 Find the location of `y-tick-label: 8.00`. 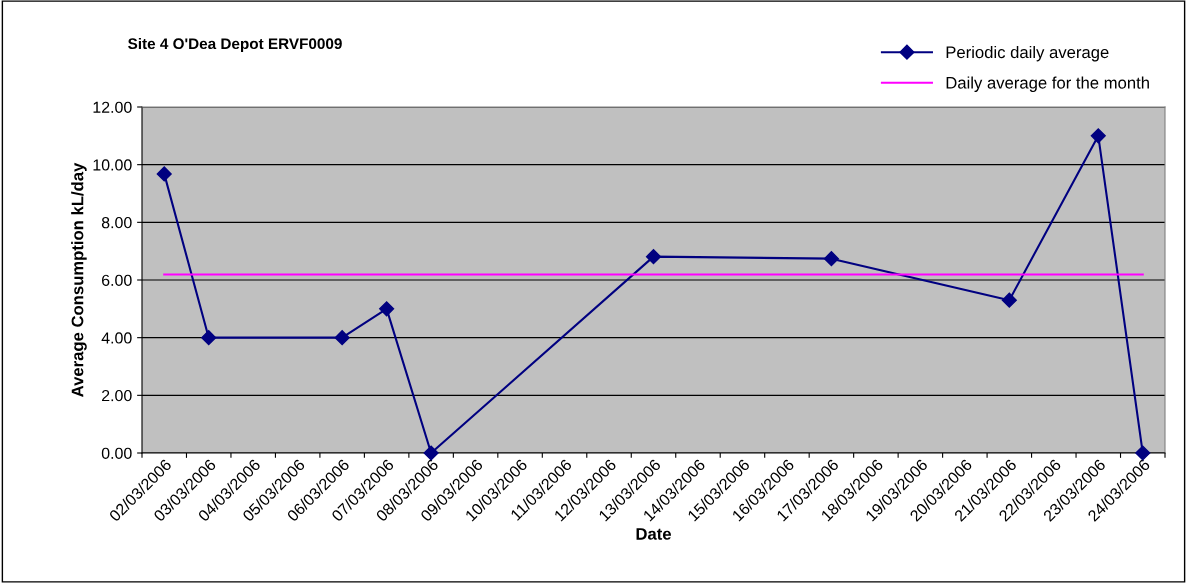

y-tick-label: 8.00 is located at coordinates (116, 222).